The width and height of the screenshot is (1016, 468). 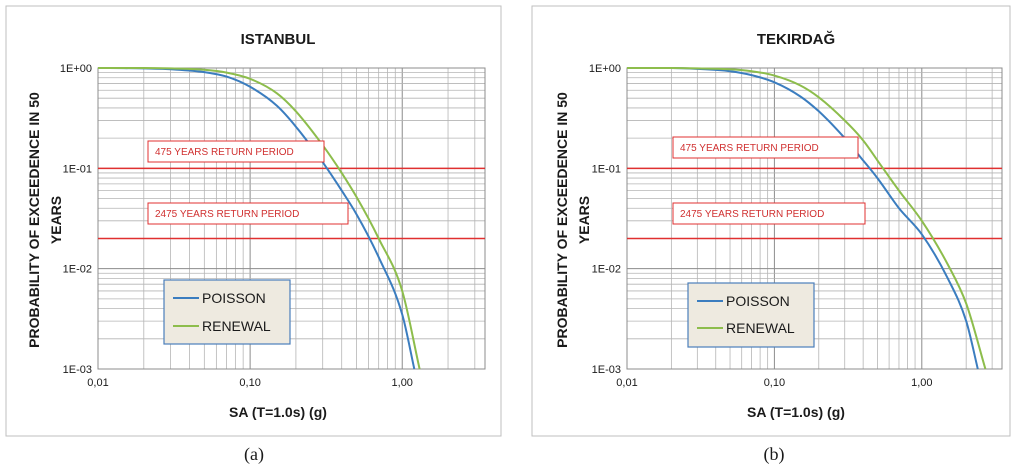 What do you see at coordinates (774, 454) in the screenshot?
I see `panel-caption: (b)` at bounding box center [774, 454].